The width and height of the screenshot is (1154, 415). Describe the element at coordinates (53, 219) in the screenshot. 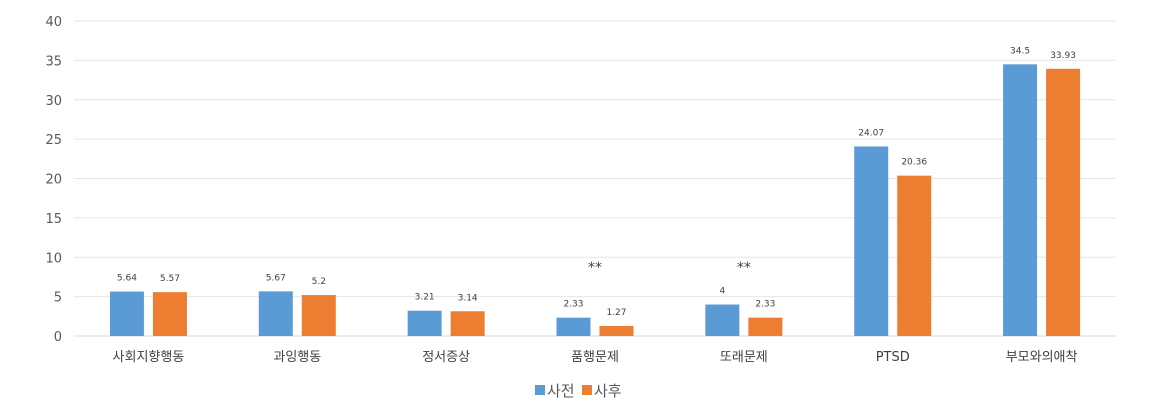

I see `y-tick-label: 15` at that location.